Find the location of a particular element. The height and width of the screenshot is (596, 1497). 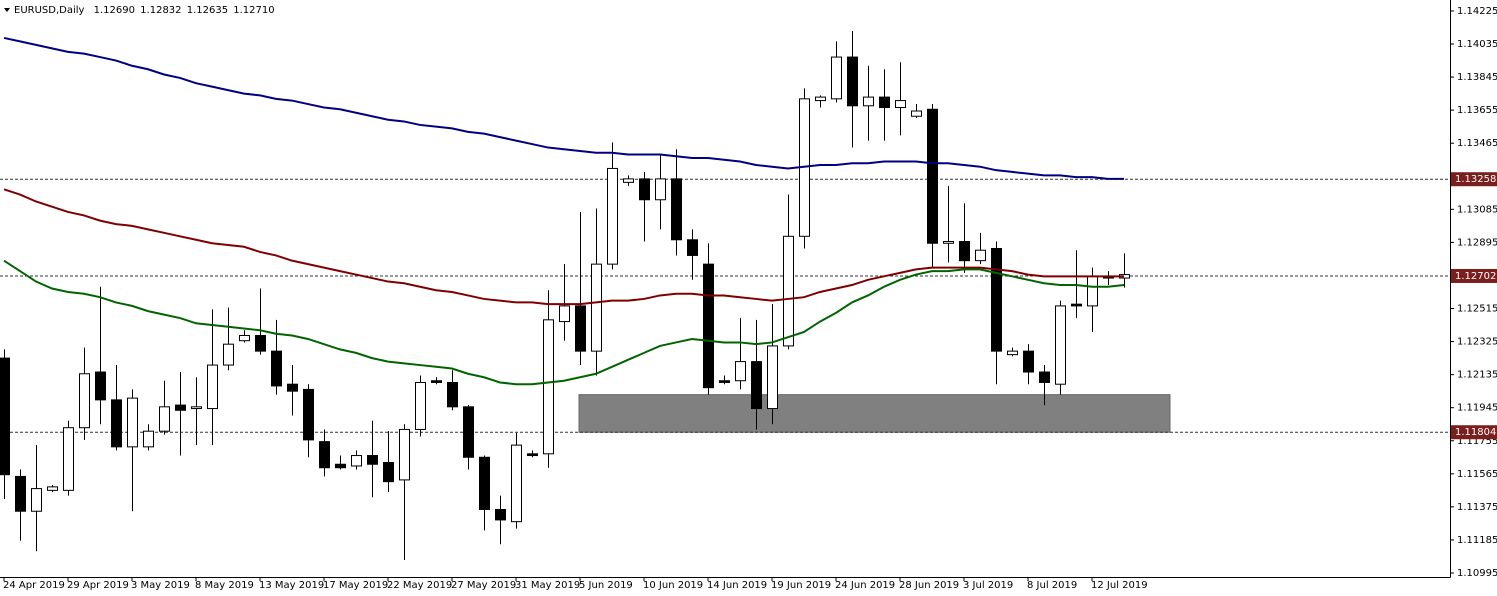

x-tick-label: 3 Jul 2019 is located at coordinates (988, 585).